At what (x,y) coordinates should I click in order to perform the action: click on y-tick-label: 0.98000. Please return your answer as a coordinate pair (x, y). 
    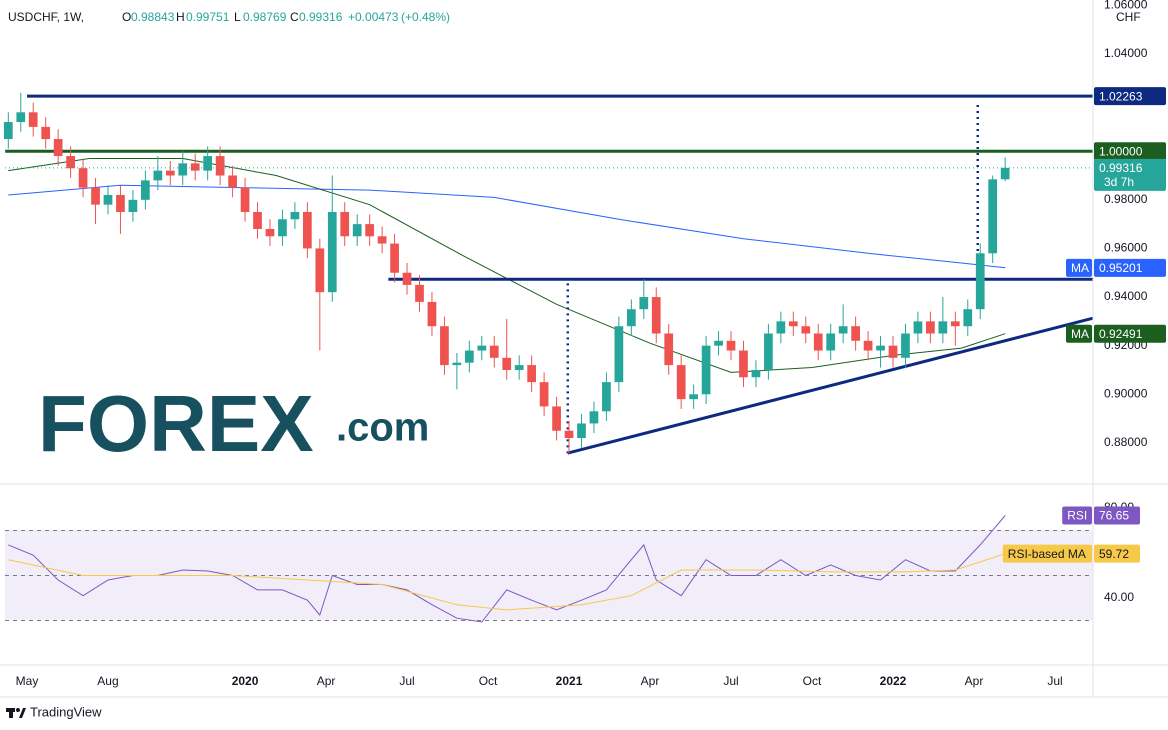
    Looking at the image, I should click on (1126, 199).